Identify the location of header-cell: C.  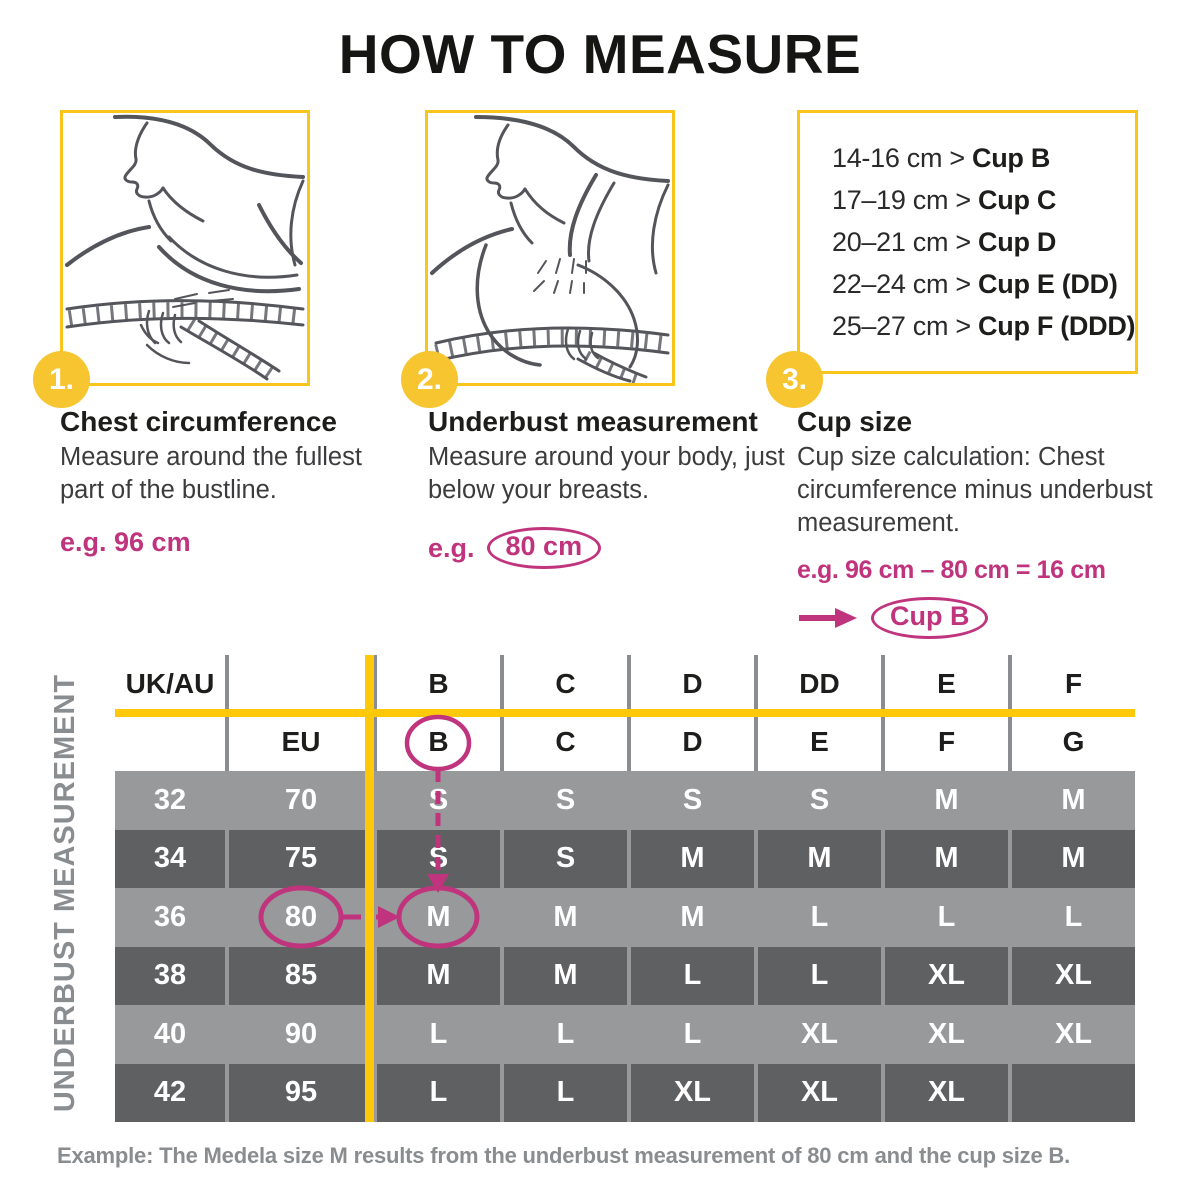
(566, 742).